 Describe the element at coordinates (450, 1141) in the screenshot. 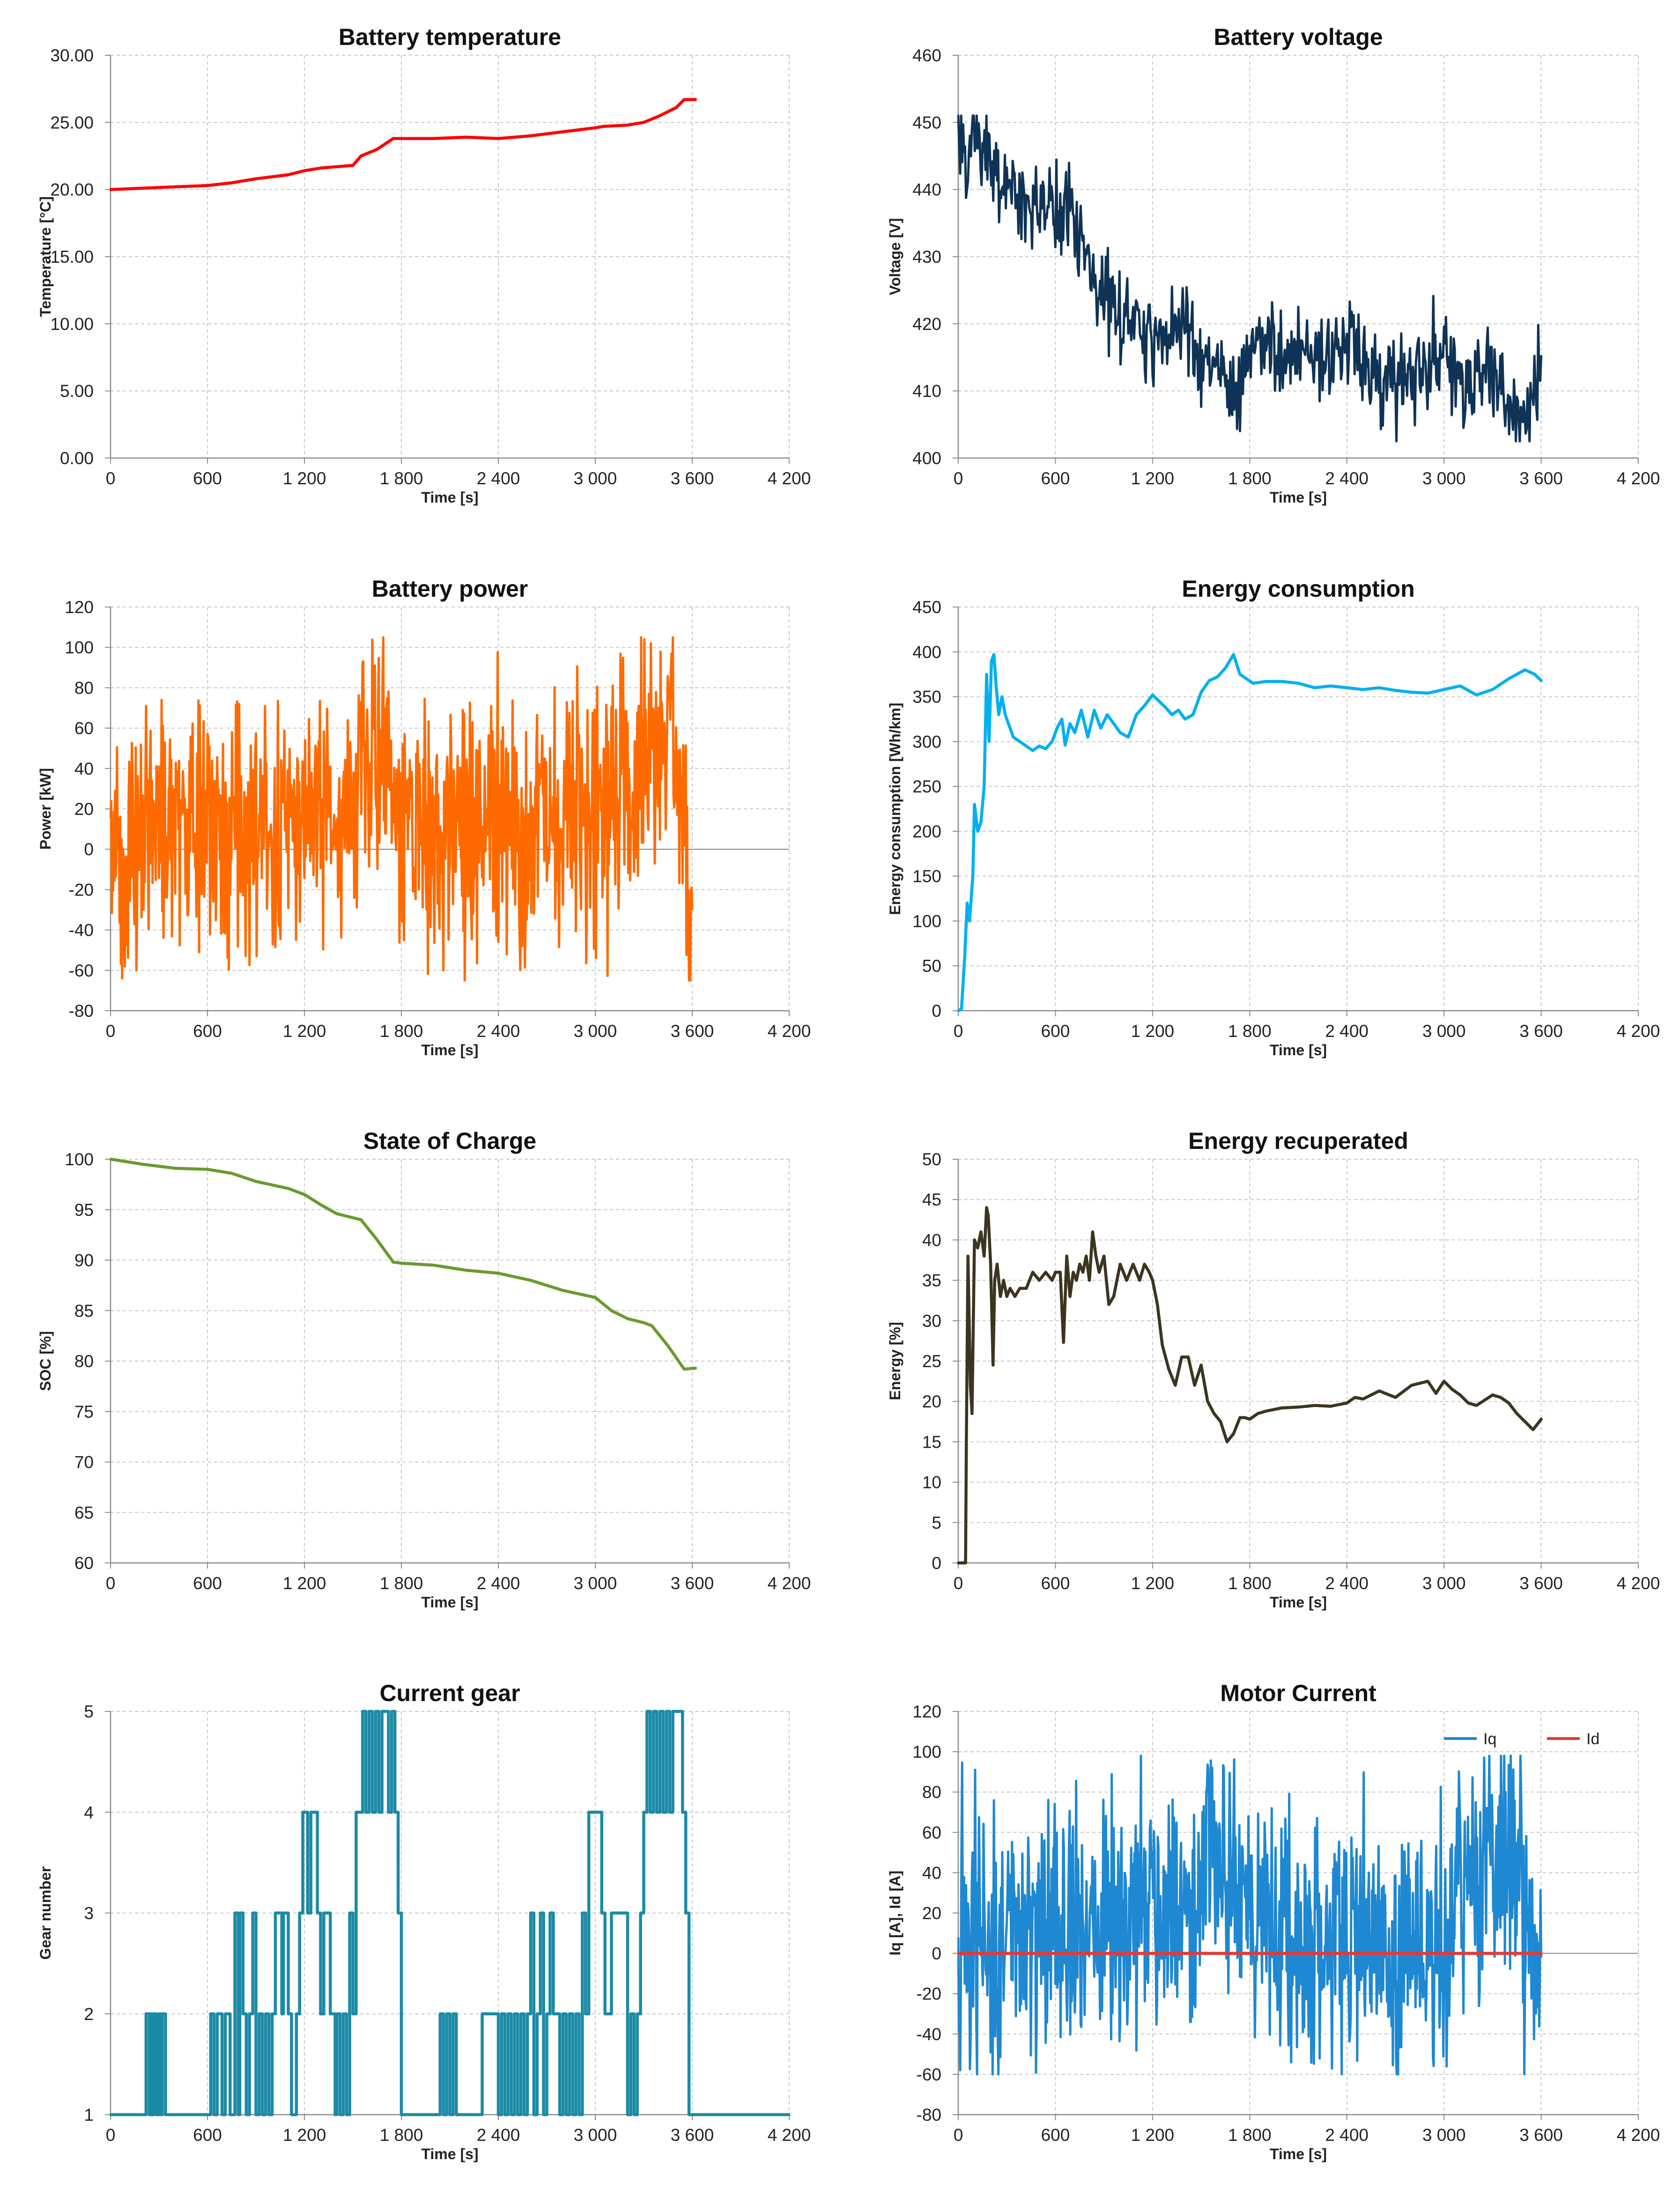

I see `chart-title: State of Charge` at that location.